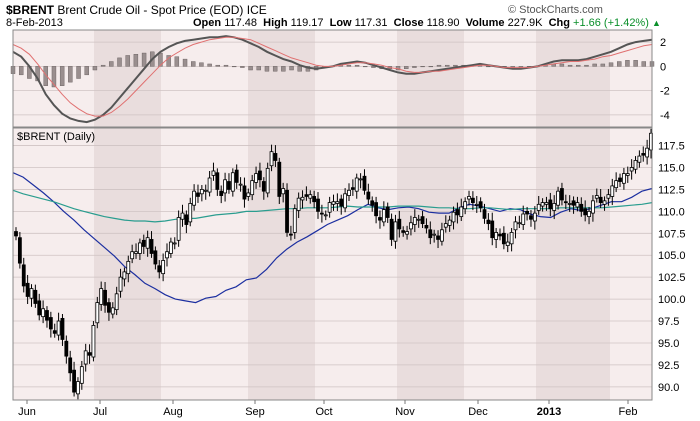 The height and width of the screenshot is (421, 700). I want to click on price-tick-label: 92.5, so click(668, 366).